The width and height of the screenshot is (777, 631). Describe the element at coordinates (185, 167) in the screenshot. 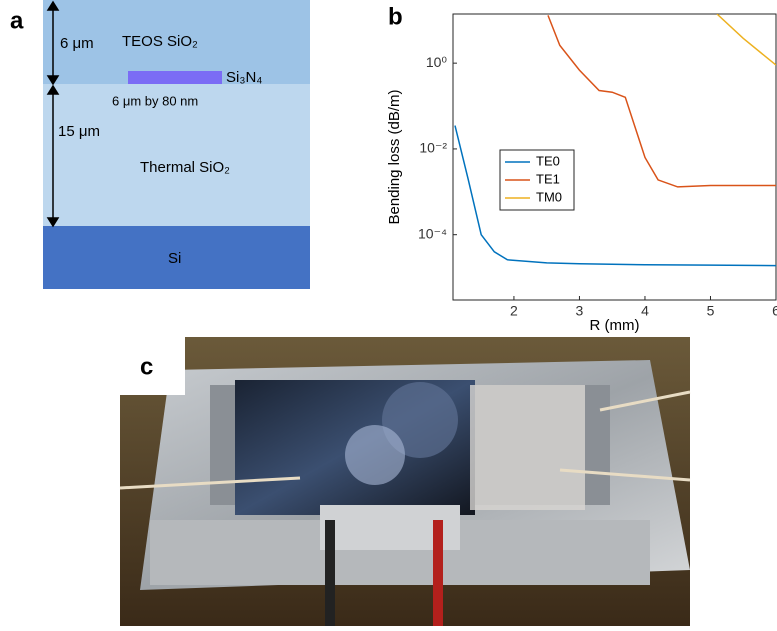

I see `layer-label: Thermal SiO₂` at that location.